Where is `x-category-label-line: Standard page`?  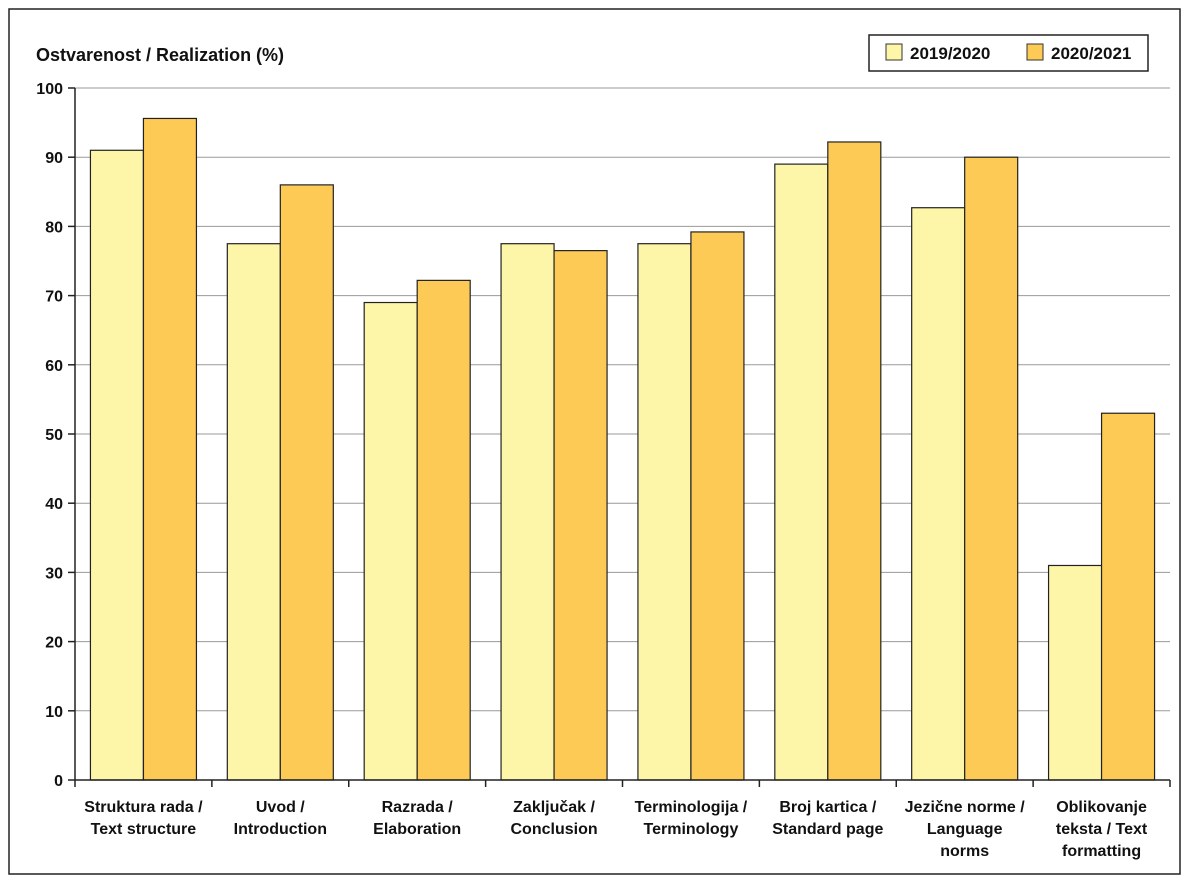
x-category-label-line: Standard page is located at coordinates (827, 829).